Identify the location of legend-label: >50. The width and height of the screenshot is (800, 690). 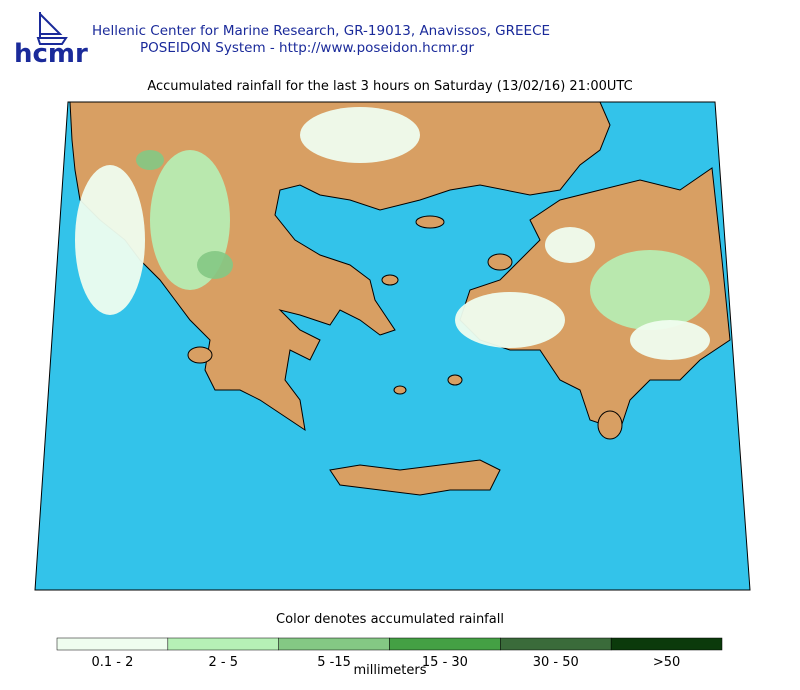
(666, 662).